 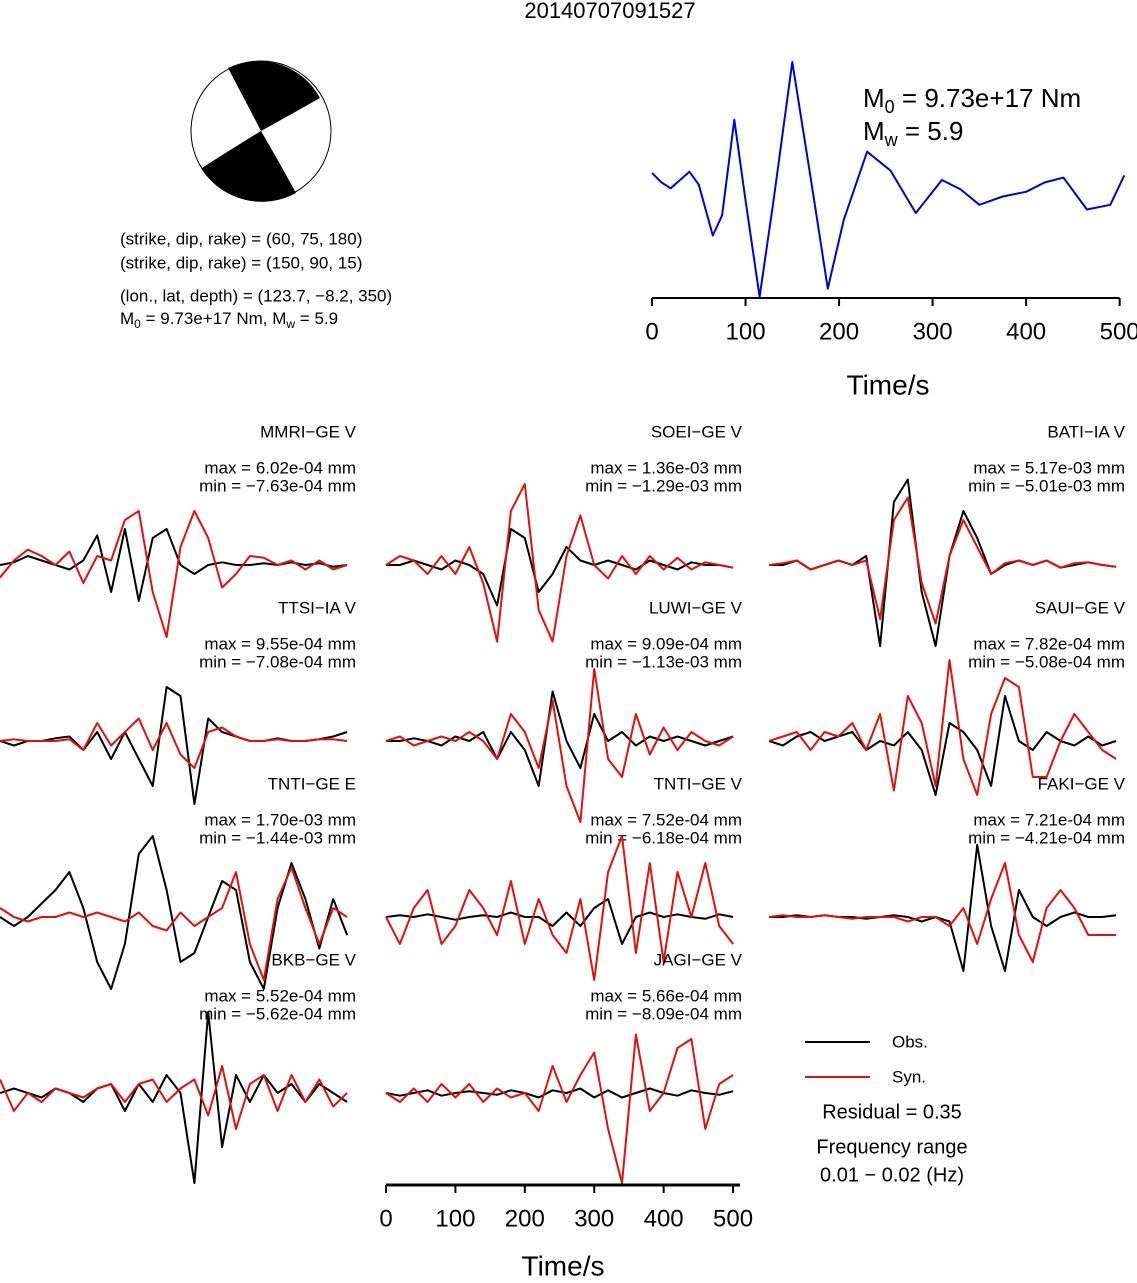 What do you see at coordinates (609, 11) in the screenshot?
I see `title: 20140707091527` at bounding box center [609, 11].